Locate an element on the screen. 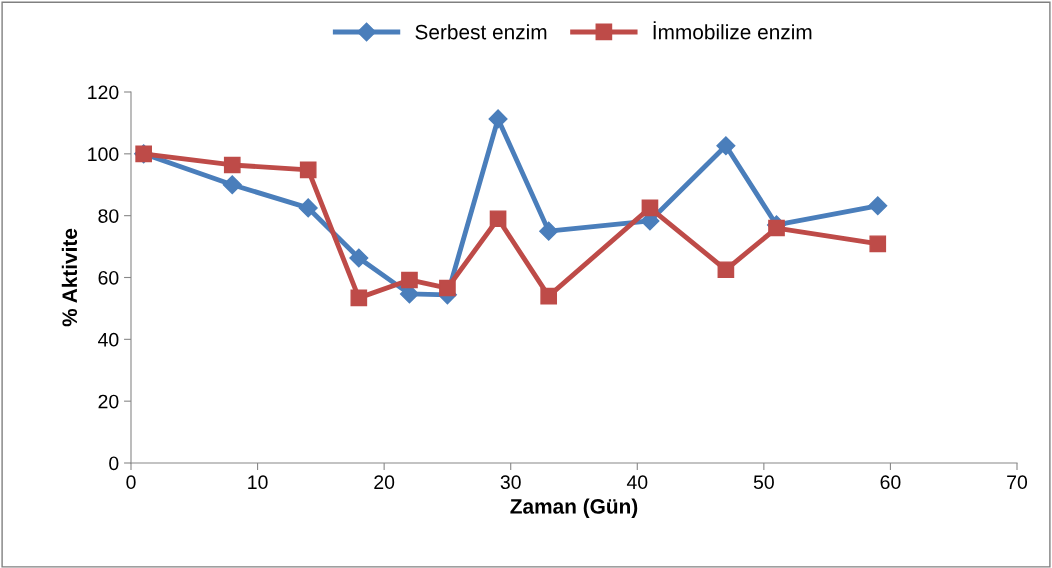 Image resolution: width=1052 pixels, height=568 pixels. x-axis-title: Zaman (Gün) is located at coordinates (574, 508).